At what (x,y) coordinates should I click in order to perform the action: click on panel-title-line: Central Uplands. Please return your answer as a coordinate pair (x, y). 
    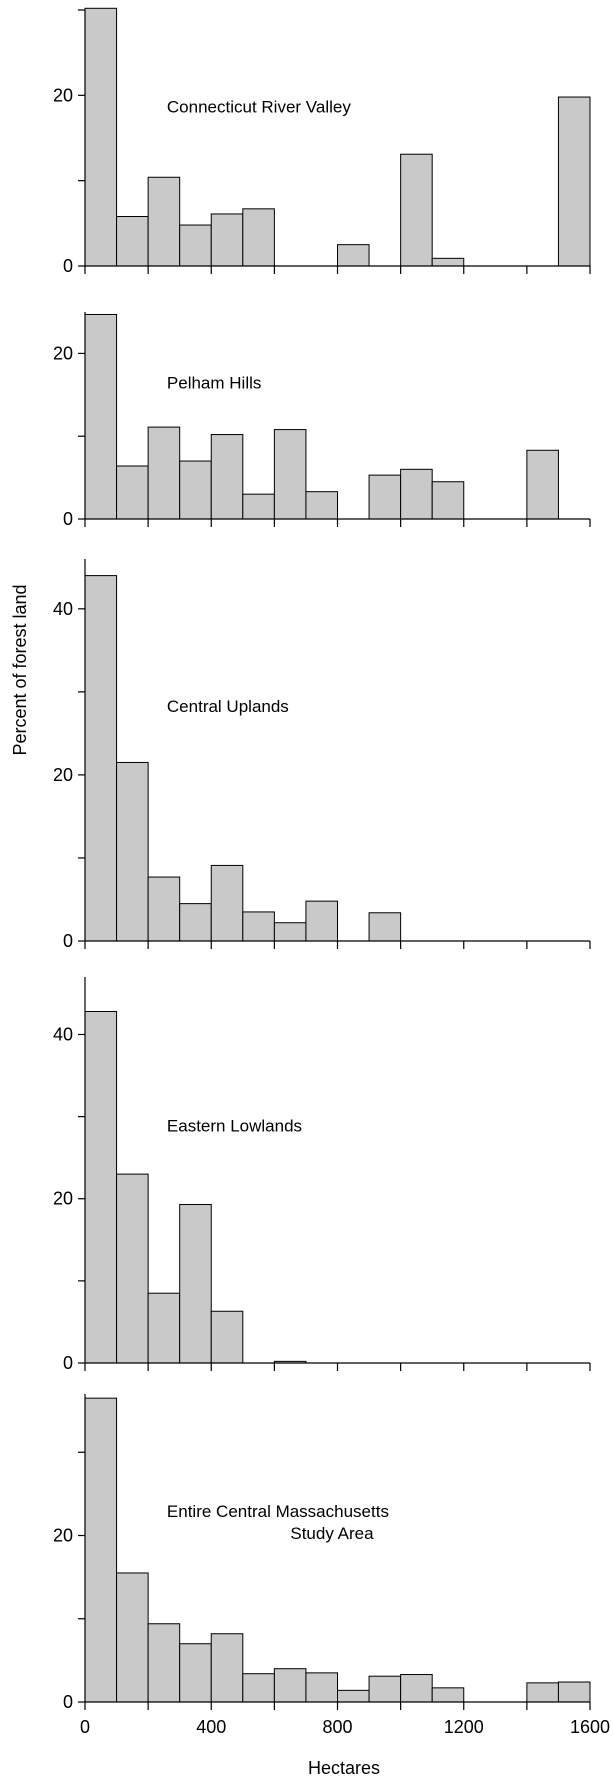
    Looking at the image, I should click on (228, 706).